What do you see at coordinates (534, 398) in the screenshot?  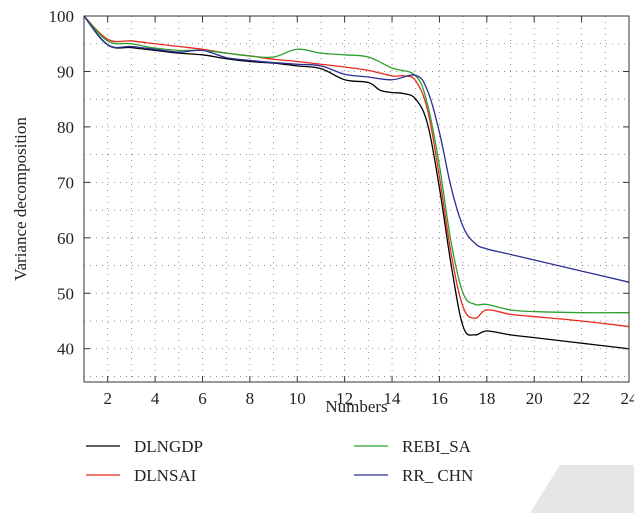 I see `x-tick-label: 20` at bounding box center [534, 398].